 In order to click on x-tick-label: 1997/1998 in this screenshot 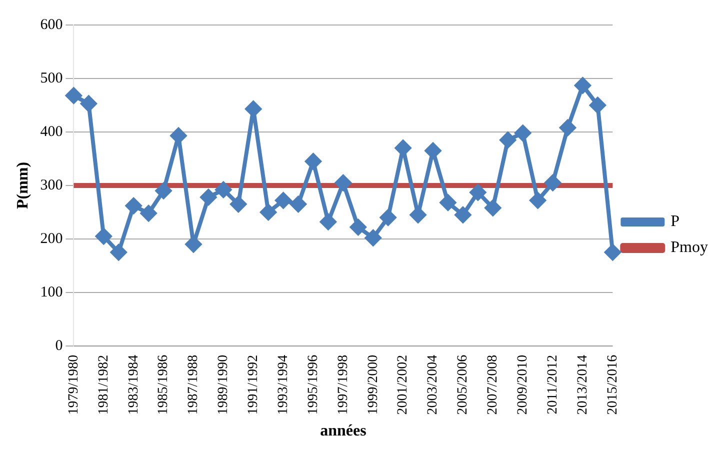, I will do `click(343, 384)`.